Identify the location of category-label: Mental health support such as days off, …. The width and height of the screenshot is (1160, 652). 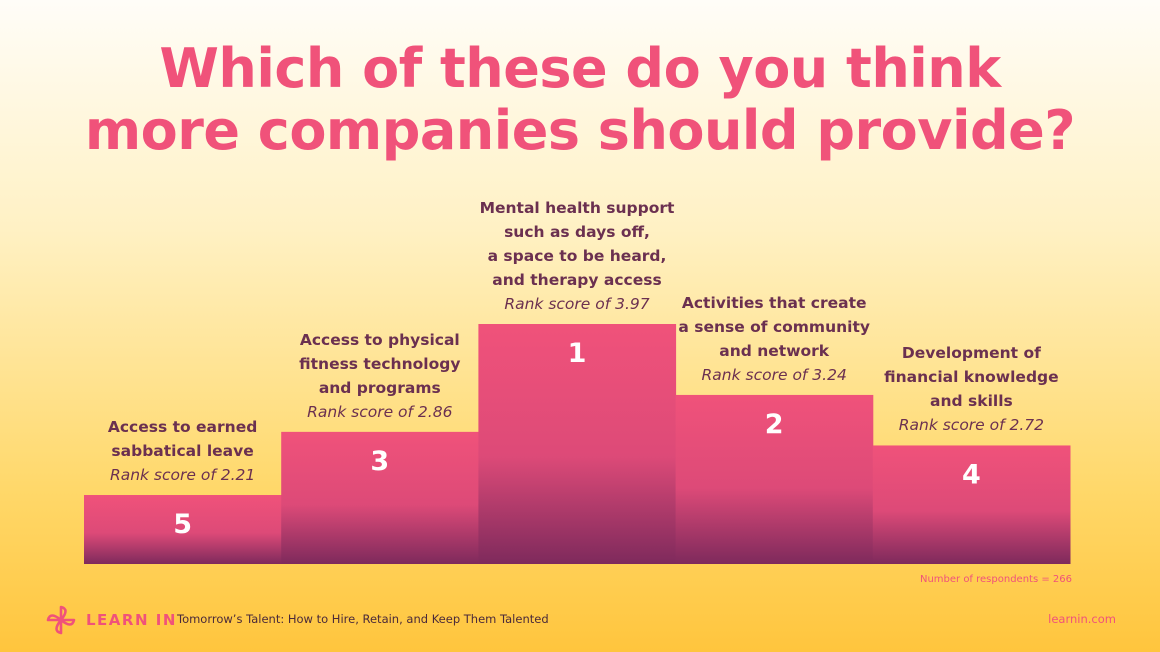
(577, 244).